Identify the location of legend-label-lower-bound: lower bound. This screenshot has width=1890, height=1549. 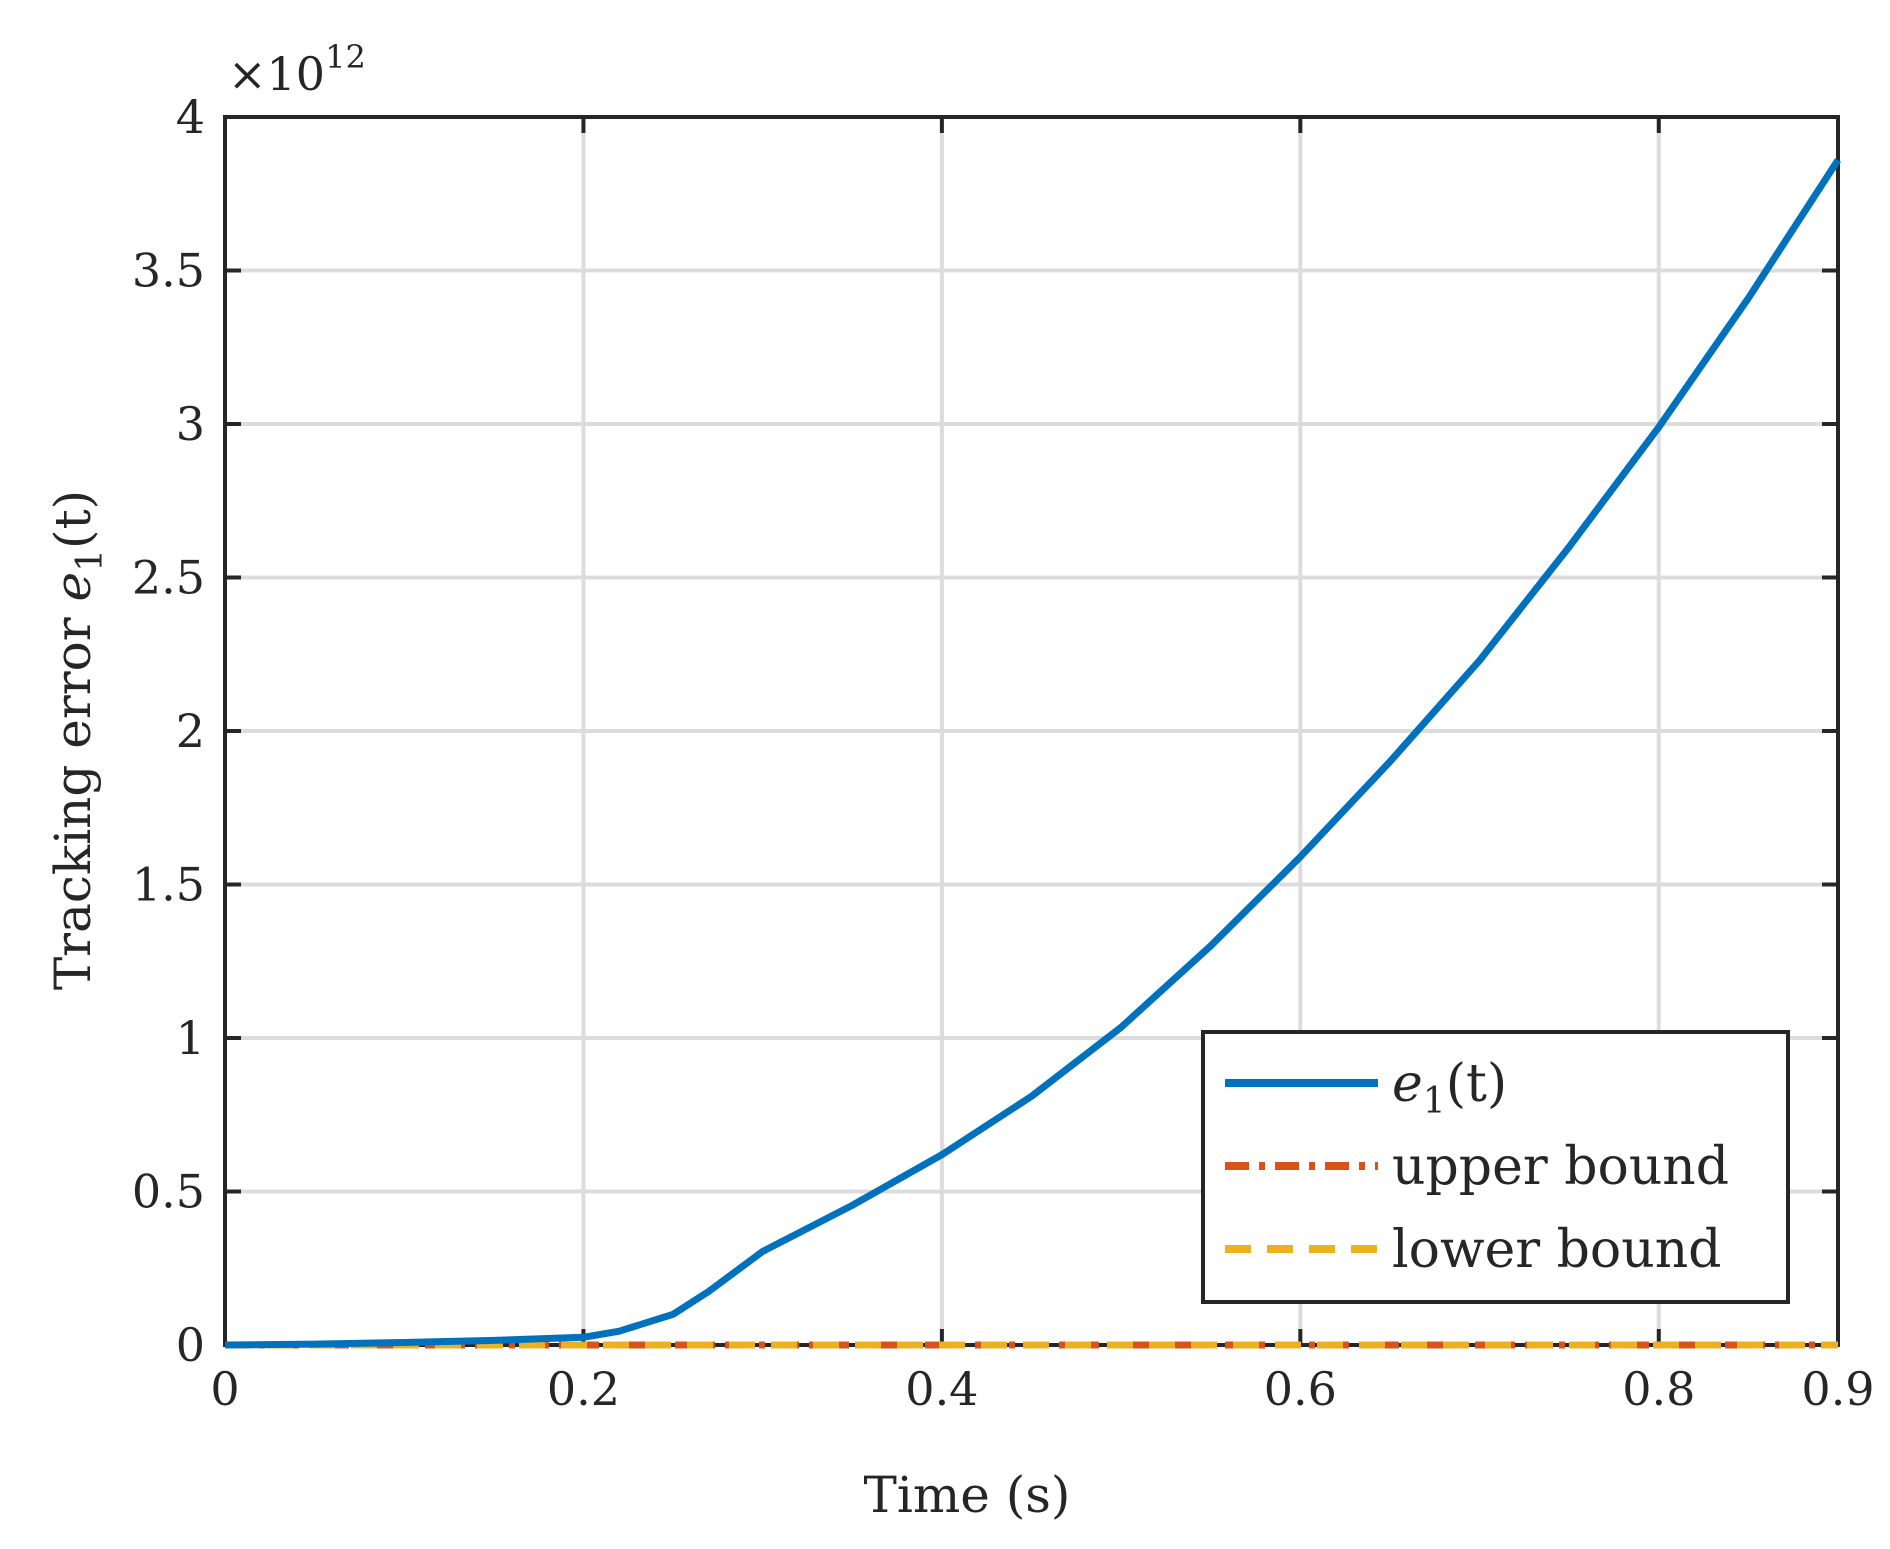
(1556, 1250).